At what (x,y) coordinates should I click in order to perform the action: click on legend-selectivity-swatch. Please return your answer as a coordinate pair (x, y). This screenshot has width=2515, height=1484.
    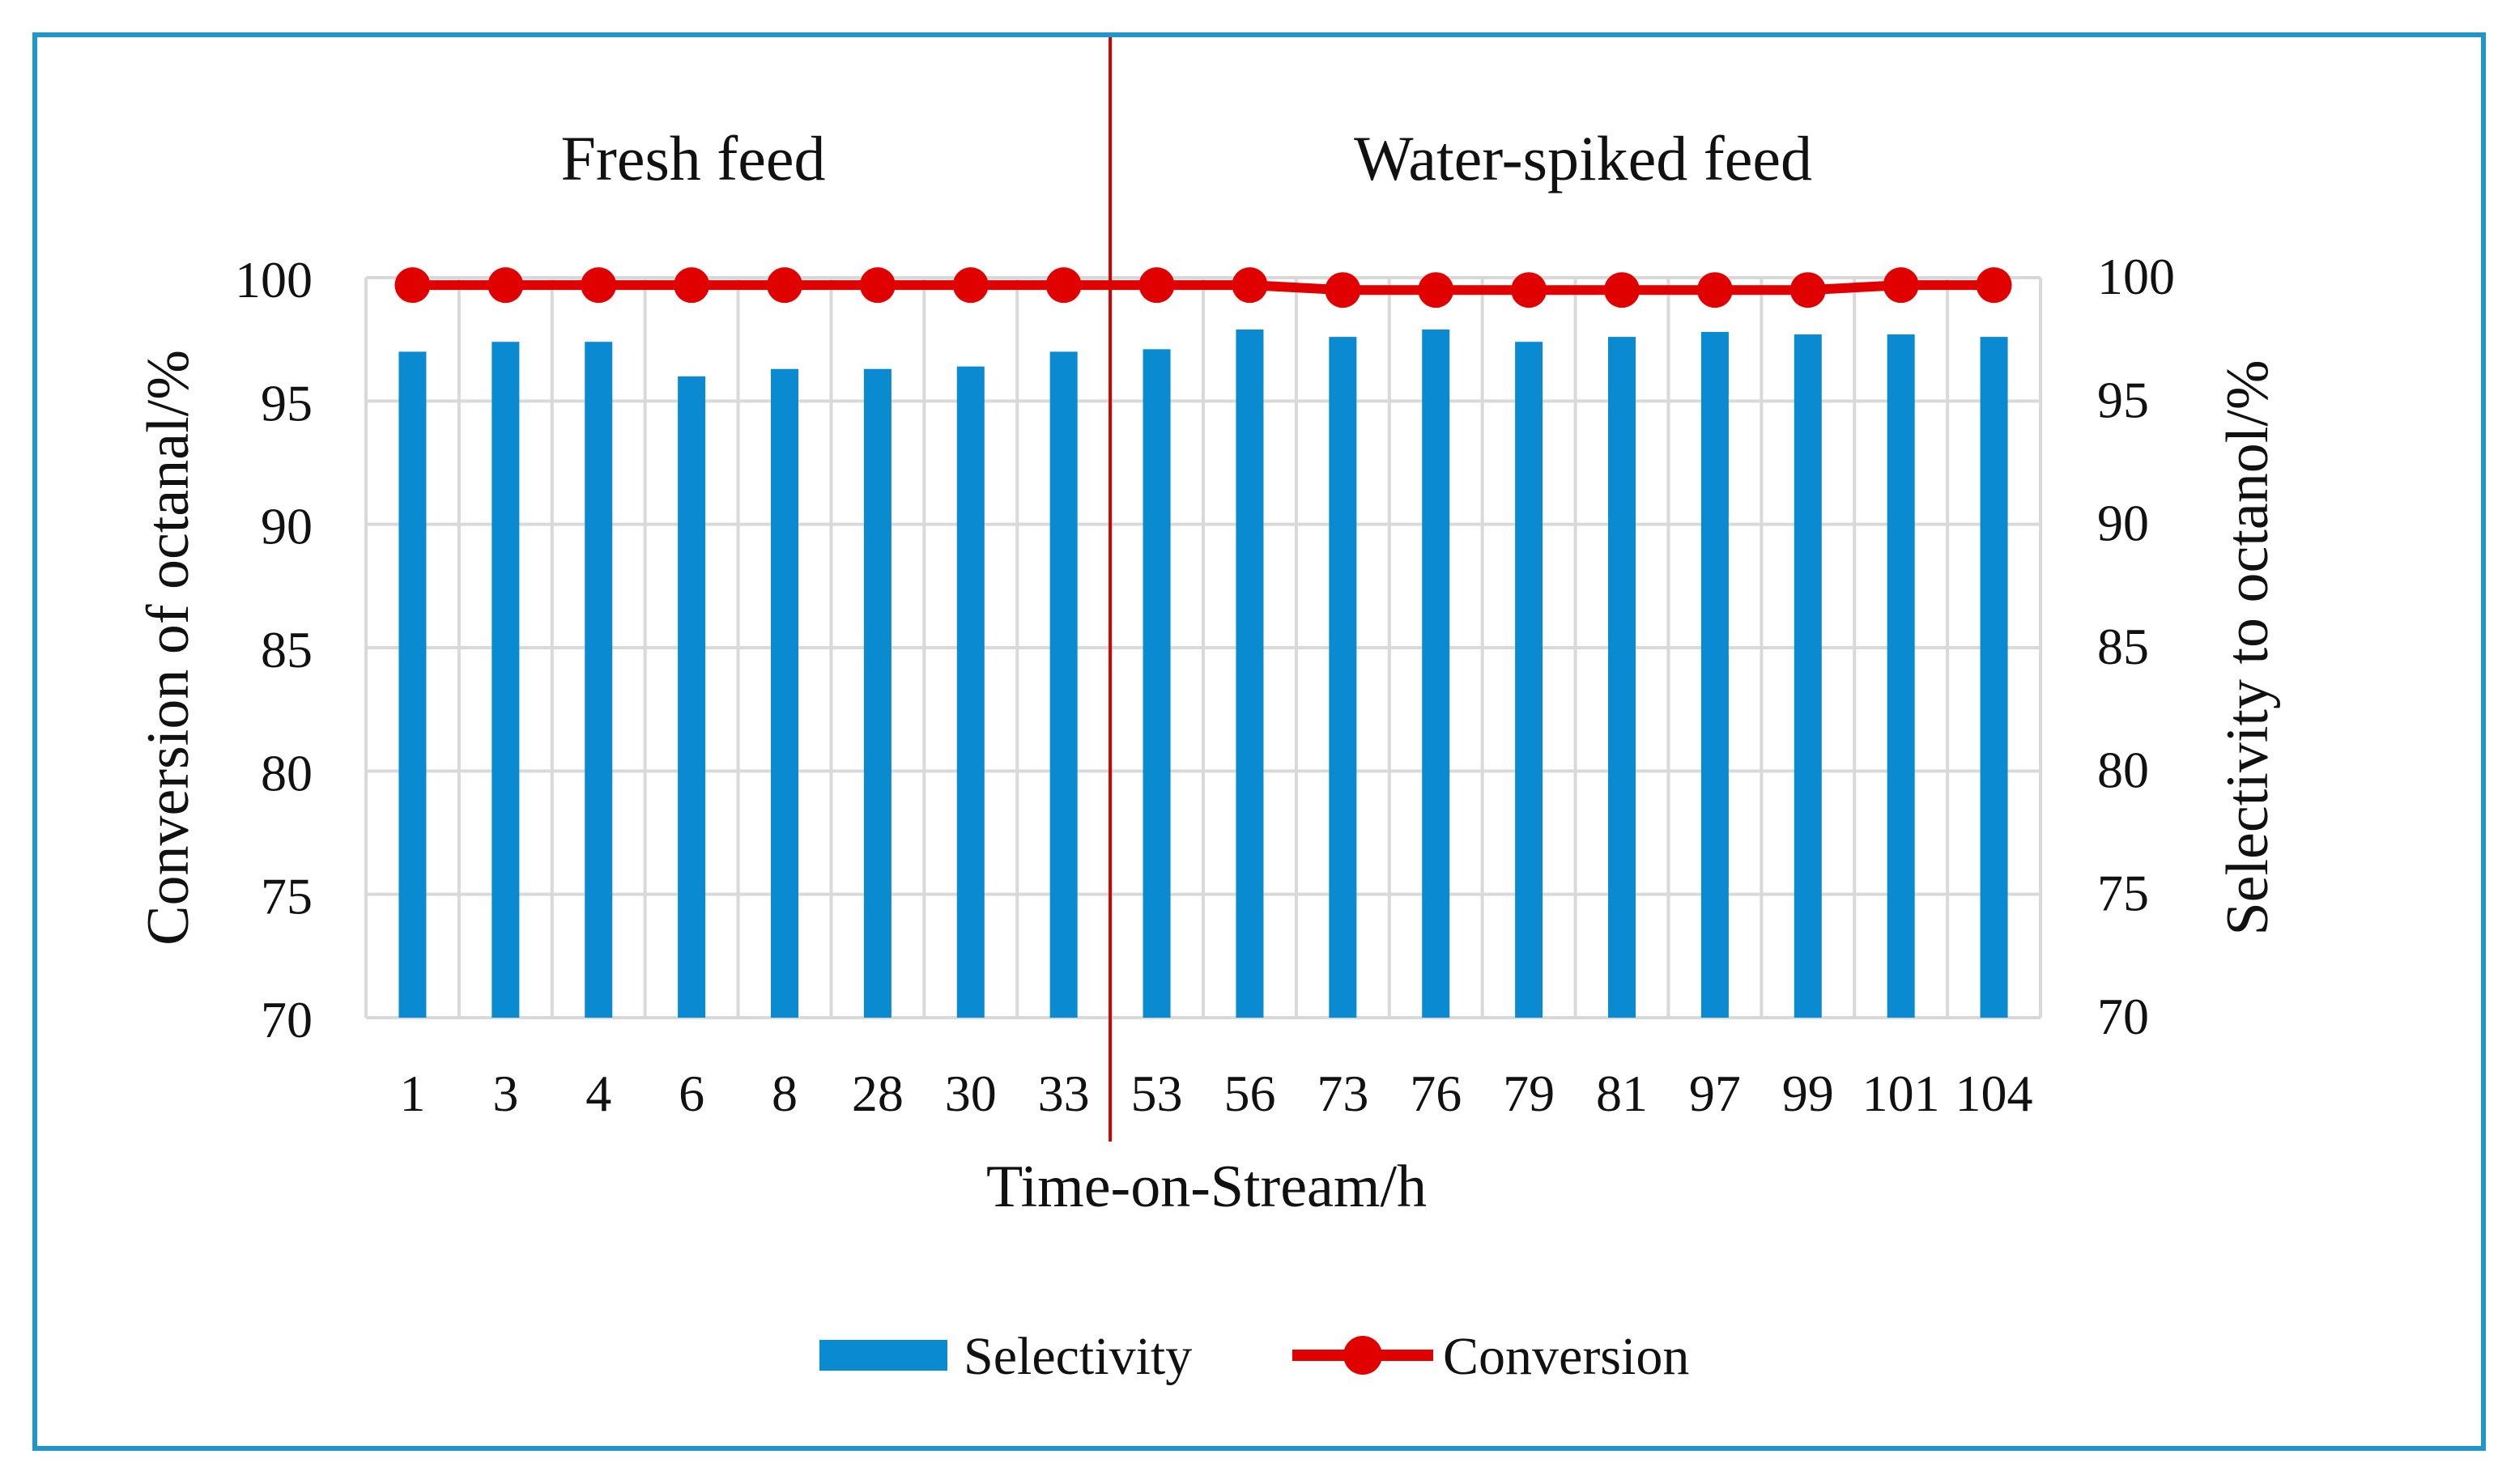
    Looking at the image, I should click on (883, 1355).